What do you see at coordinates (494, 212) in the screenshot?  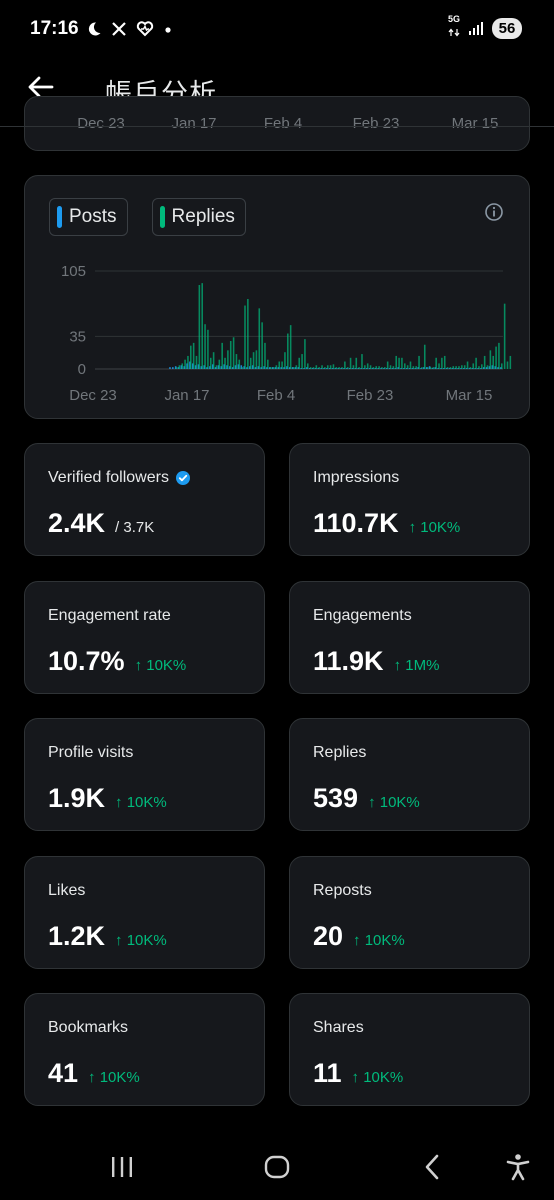 I see `info-icon` at bounding box center [494, 212].